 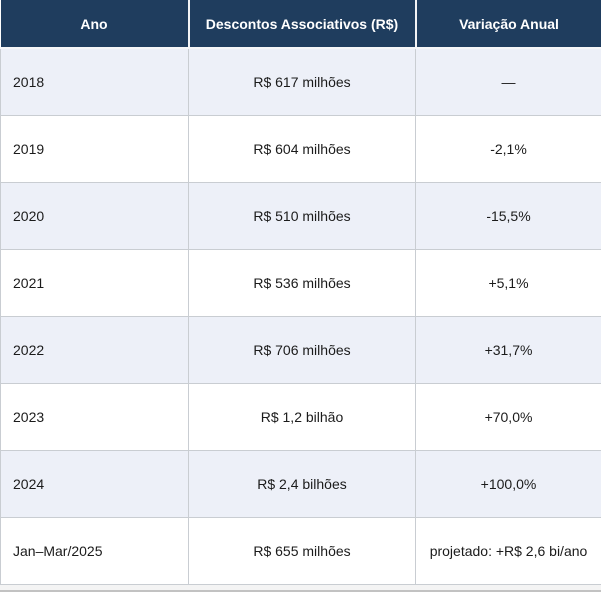 I want to click on table-row-2021: 2021 R$ 536 milhões +5,1%, so click(x=300, y=283).